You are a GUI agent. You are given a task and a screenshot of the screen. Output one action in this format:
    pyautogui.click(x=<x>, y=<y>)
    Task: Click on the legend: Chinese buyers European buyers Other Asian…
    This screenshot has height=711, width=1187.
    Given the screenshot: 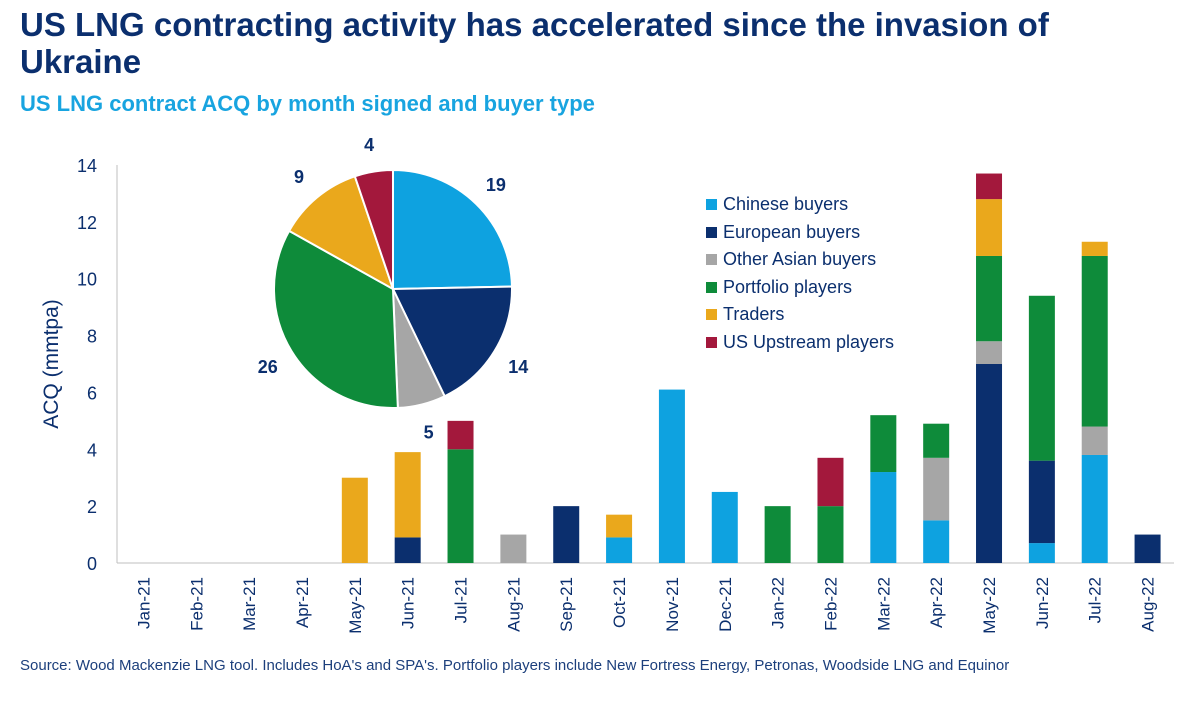 What is the action you would take?
    pyautogui.click(x=800, y=273)
    